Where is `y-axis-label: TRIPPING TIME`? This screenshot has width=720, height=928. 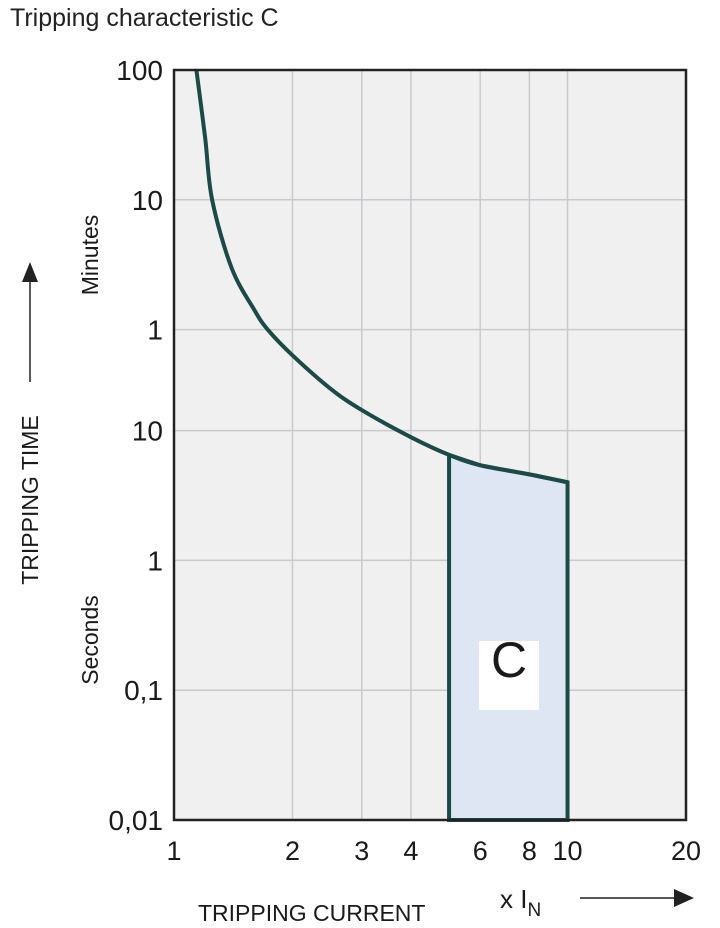
y-axis-label: TRIPPING TIME is located at coordinates (30, 500).